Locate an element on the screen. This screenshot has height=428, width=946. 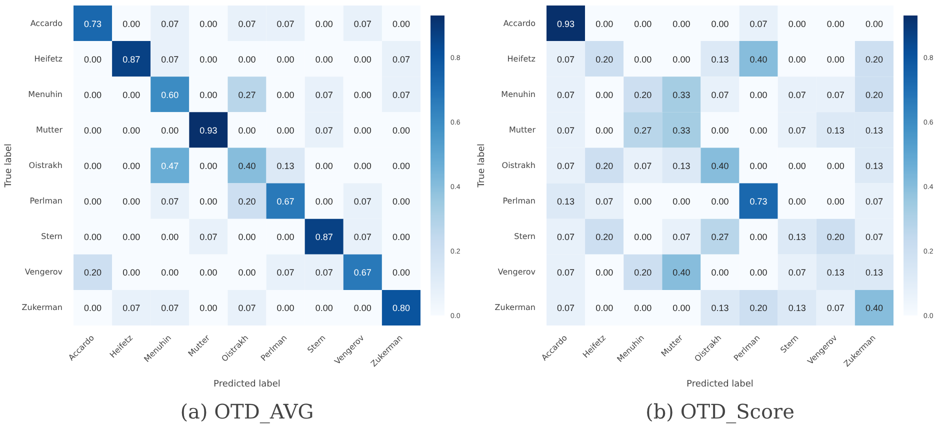
data-label: 0.67 is located at coordinates (363, 273).